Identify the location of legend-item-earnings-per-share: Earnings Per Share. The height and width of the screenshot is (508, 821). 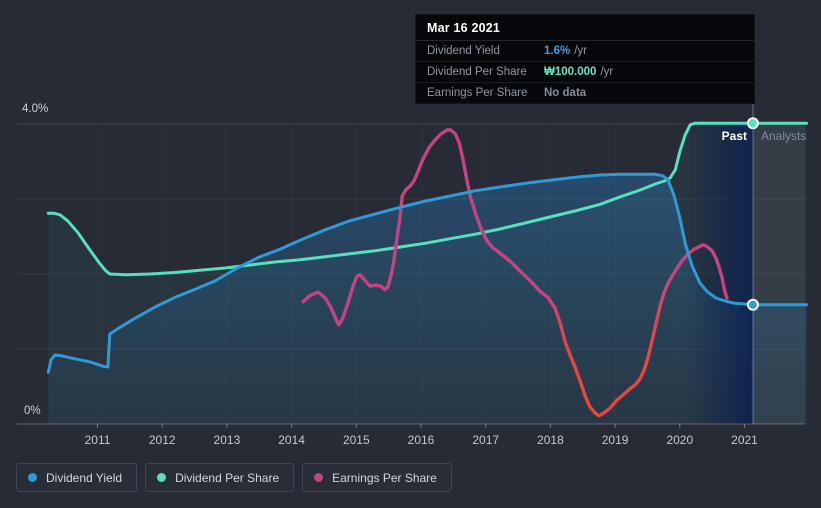
(377, 477).